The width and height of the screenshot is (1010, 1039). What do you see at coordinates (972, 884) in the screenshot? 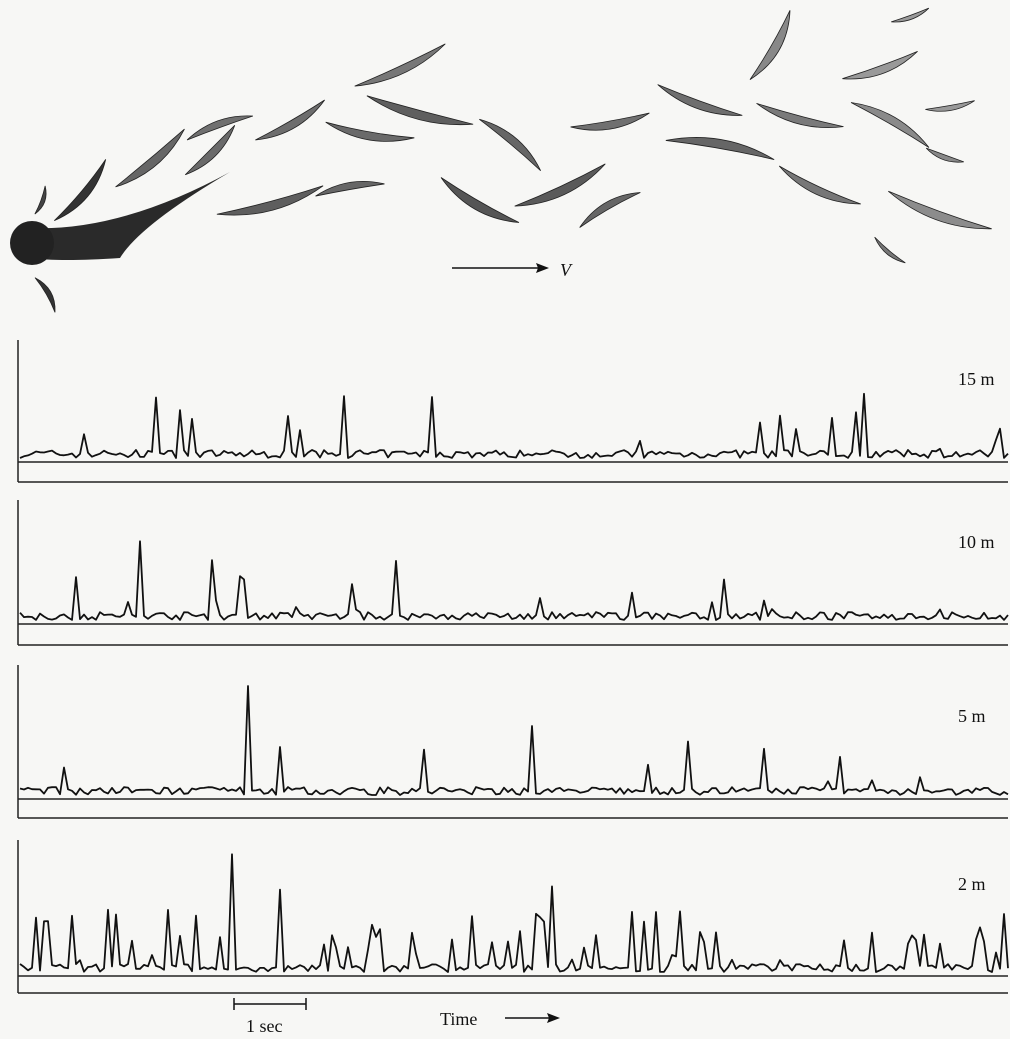
I see `trace-label: 2 m` at bounding box center [972, 884].